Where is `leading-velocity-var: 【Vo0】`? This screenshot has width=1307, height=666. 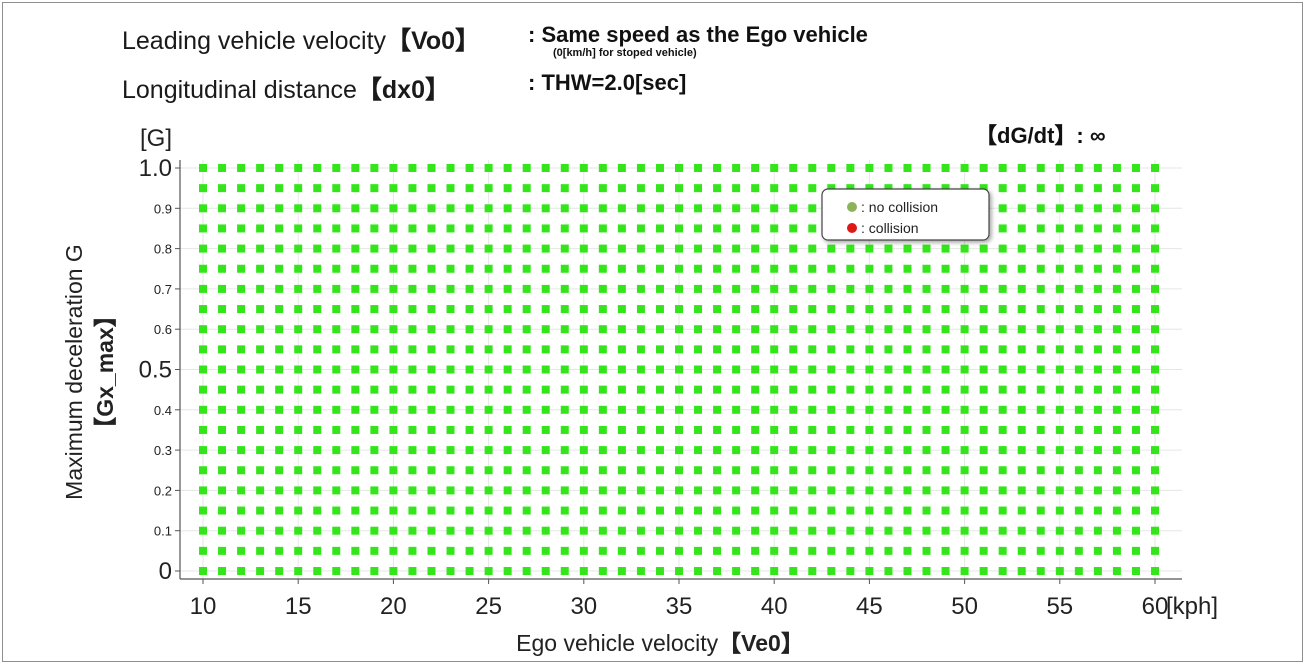 leading-velocity-var: 【Vo0】 is located at coordinates (433, 41).